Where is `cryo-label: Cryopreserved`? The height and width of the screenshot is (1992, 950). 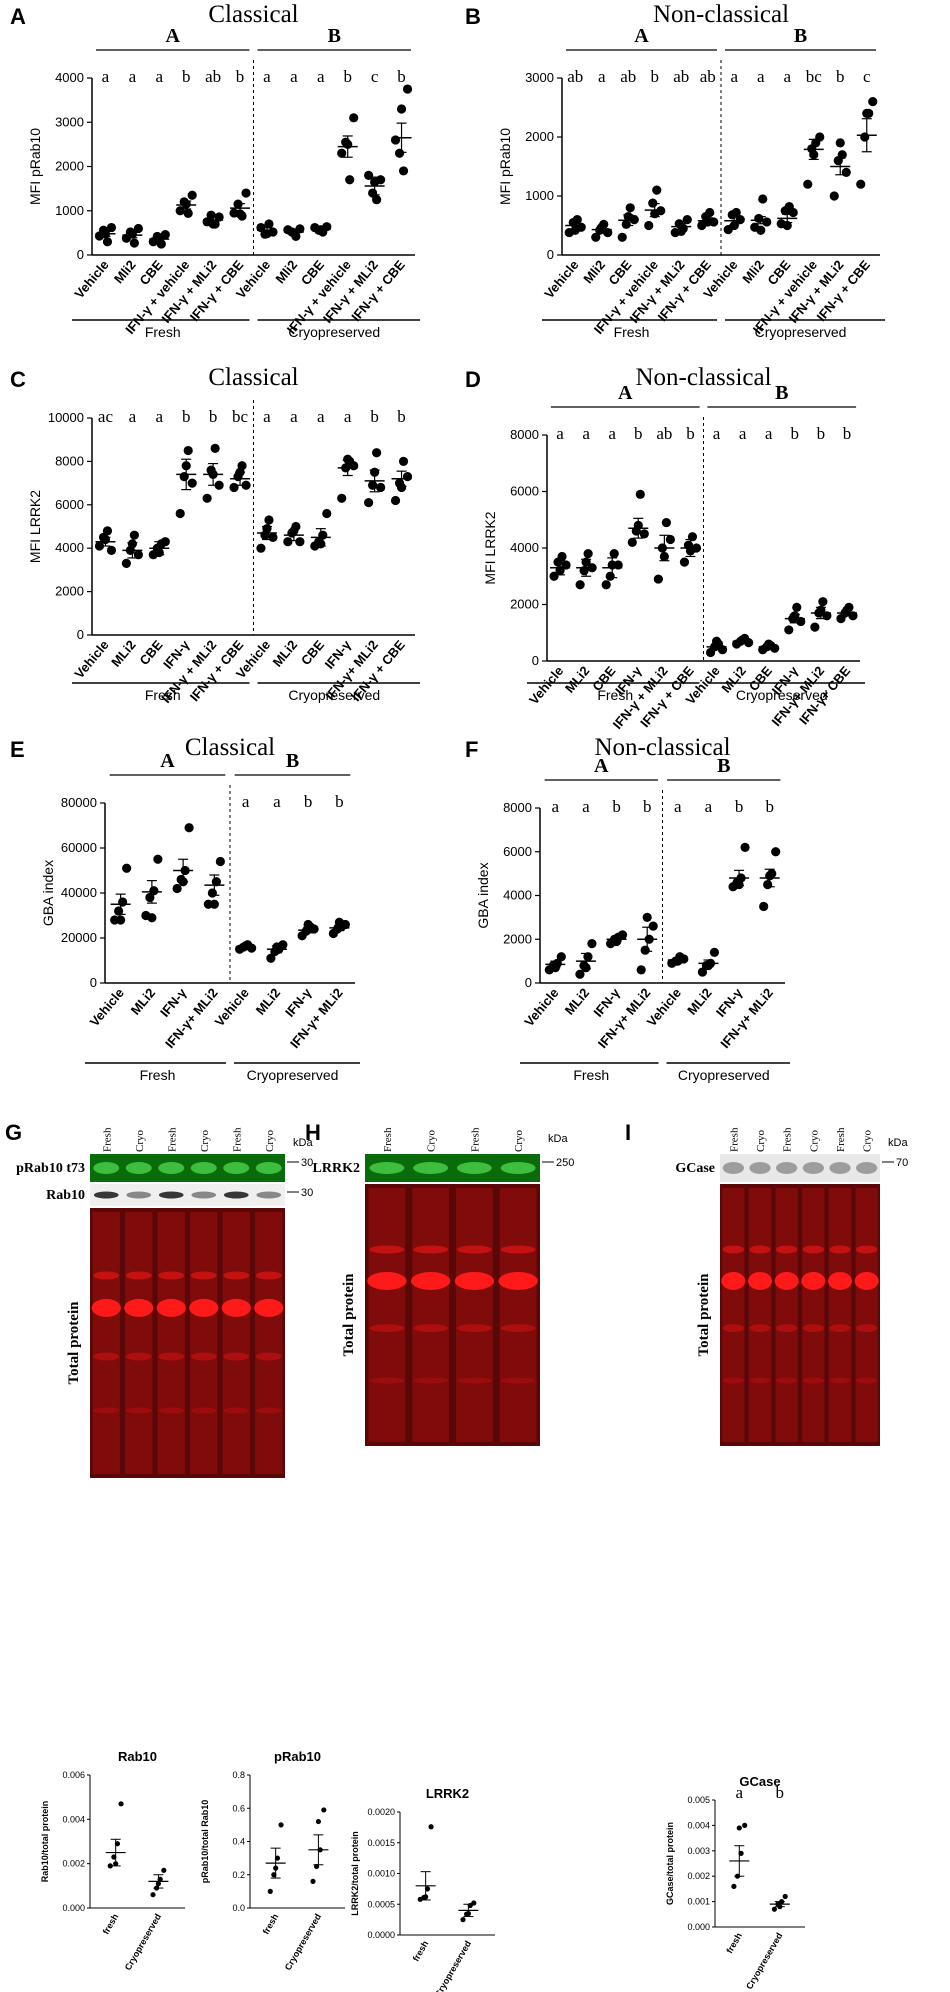
cryo-label: Cryopreserved is located at coordinates (782, 695).